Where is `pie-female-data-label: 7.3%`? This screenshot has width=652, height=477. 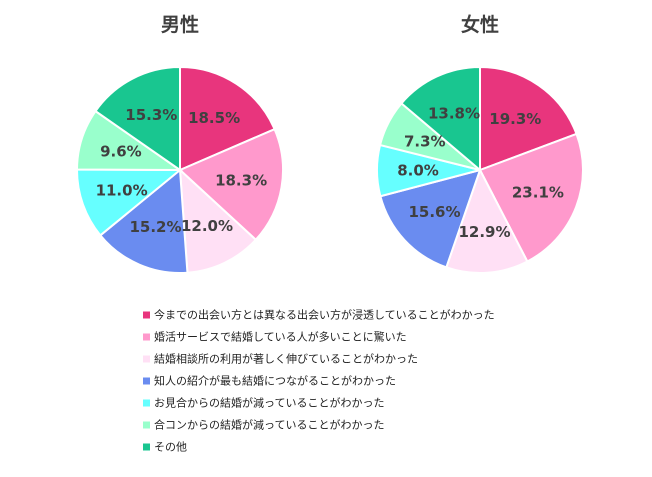
pie-female-data-label: 7.3% is located at coordinates (425, 142).